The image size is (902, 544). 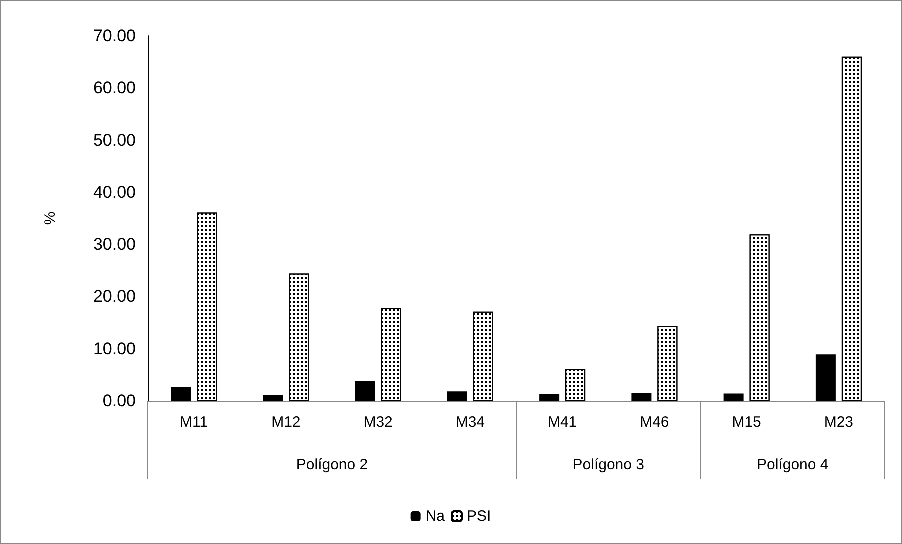 What do you see at coordinates (114, 244) in the screenshot?
I see `y-tick-label: 30.00` at bounding box center [114, 244].